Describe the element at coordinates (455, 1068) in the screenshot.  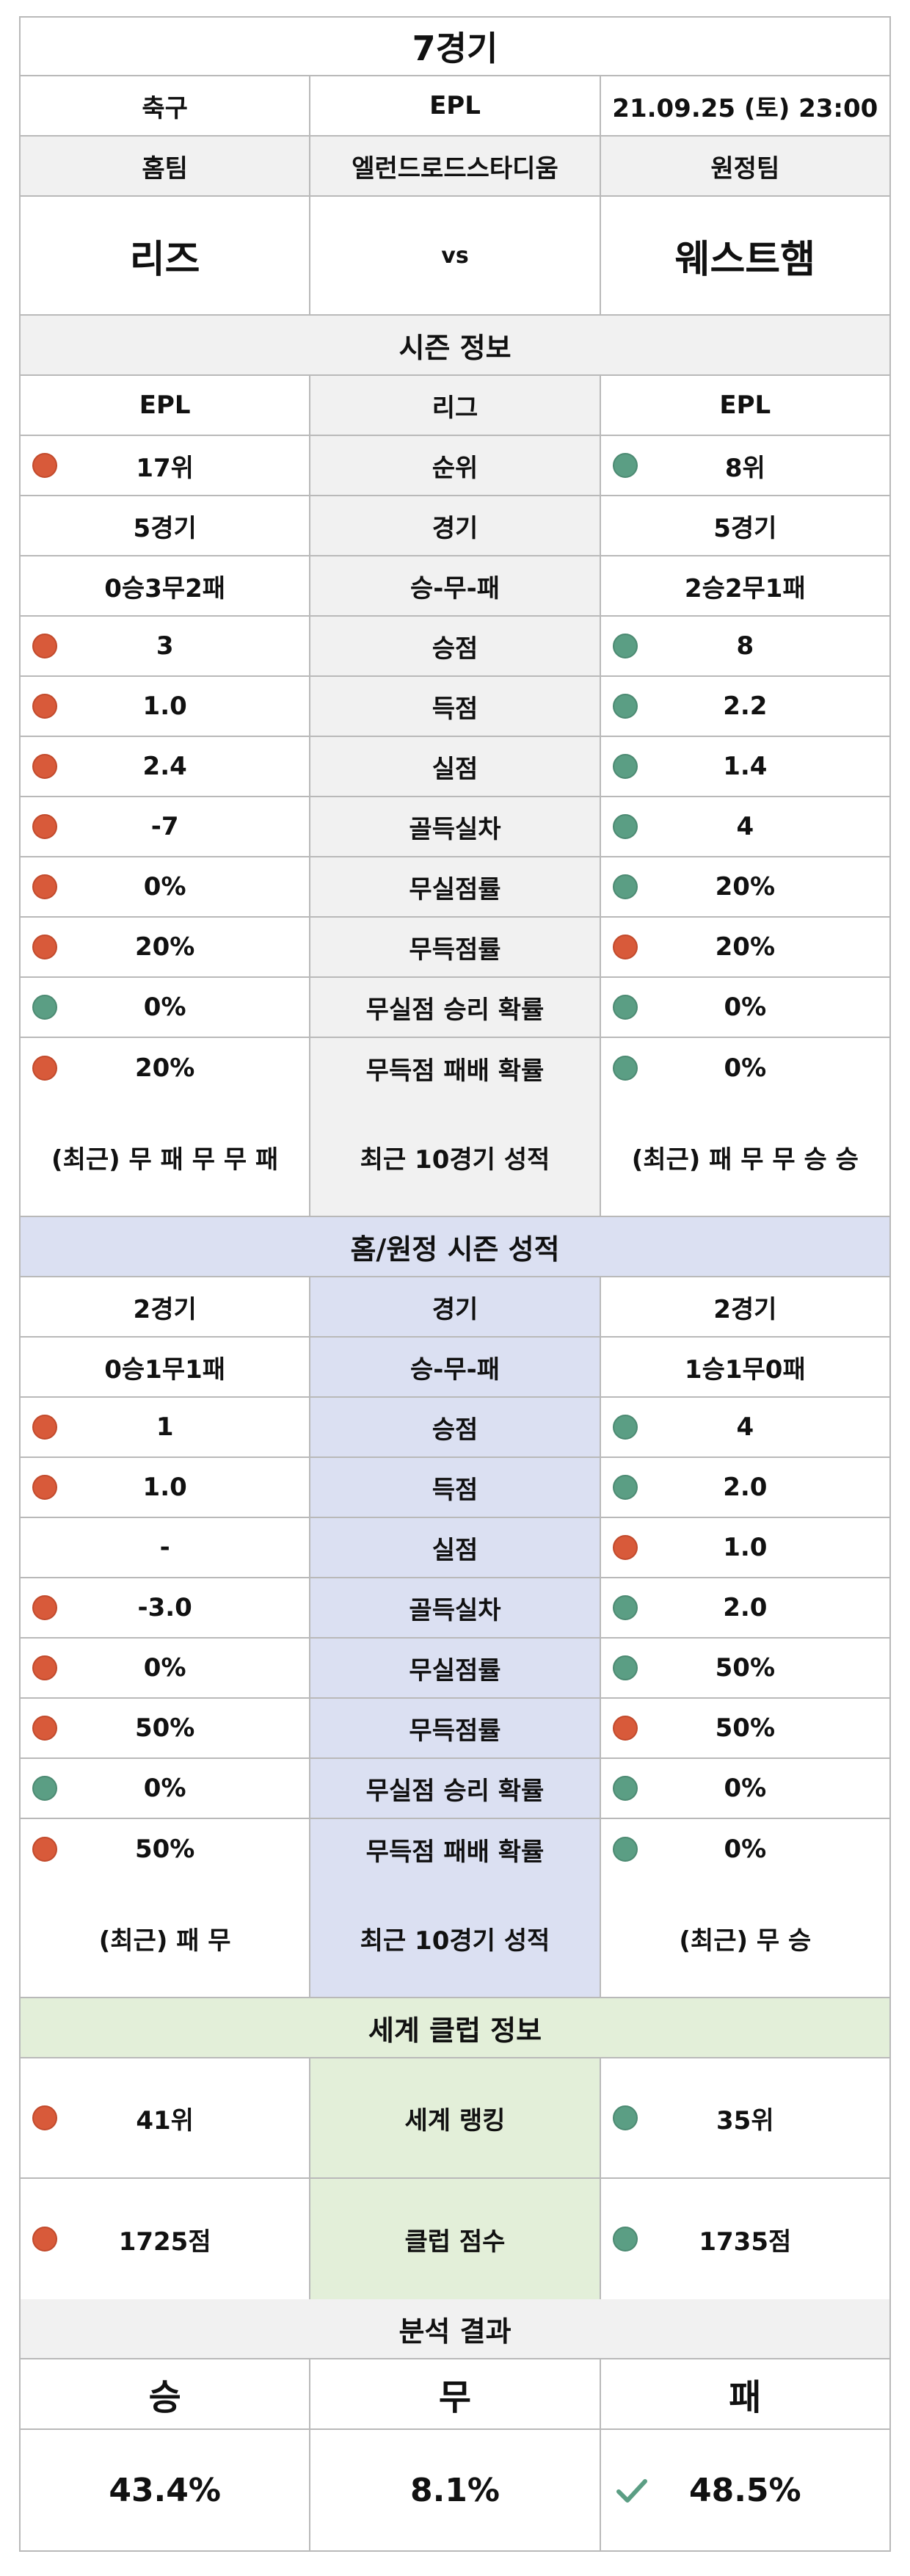
I see `season-stat-label: 무득점 패배 확률` at that location.